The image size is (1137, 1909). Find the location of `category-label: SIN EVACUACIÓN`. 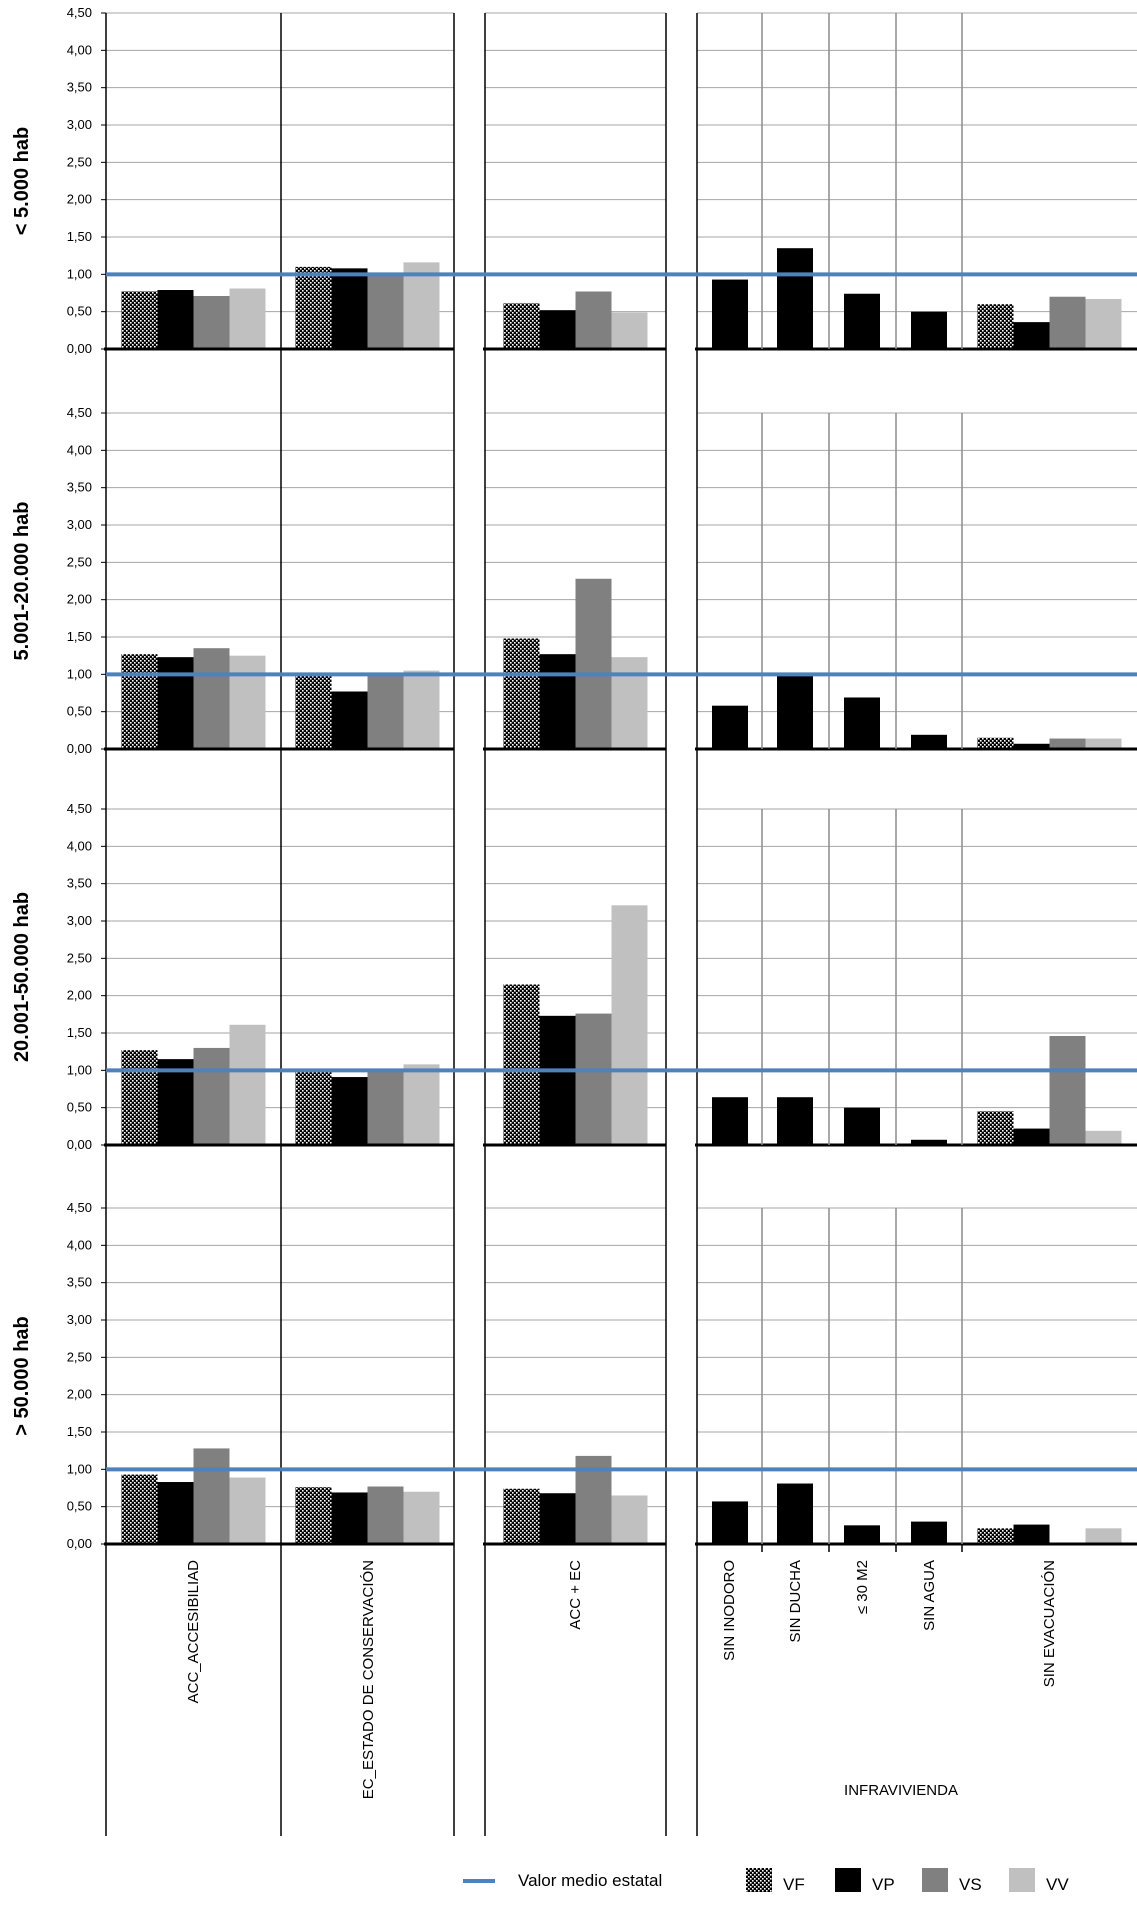

category-label: SIN EVACUACIÓN is located at coordinates (1049, 1623).